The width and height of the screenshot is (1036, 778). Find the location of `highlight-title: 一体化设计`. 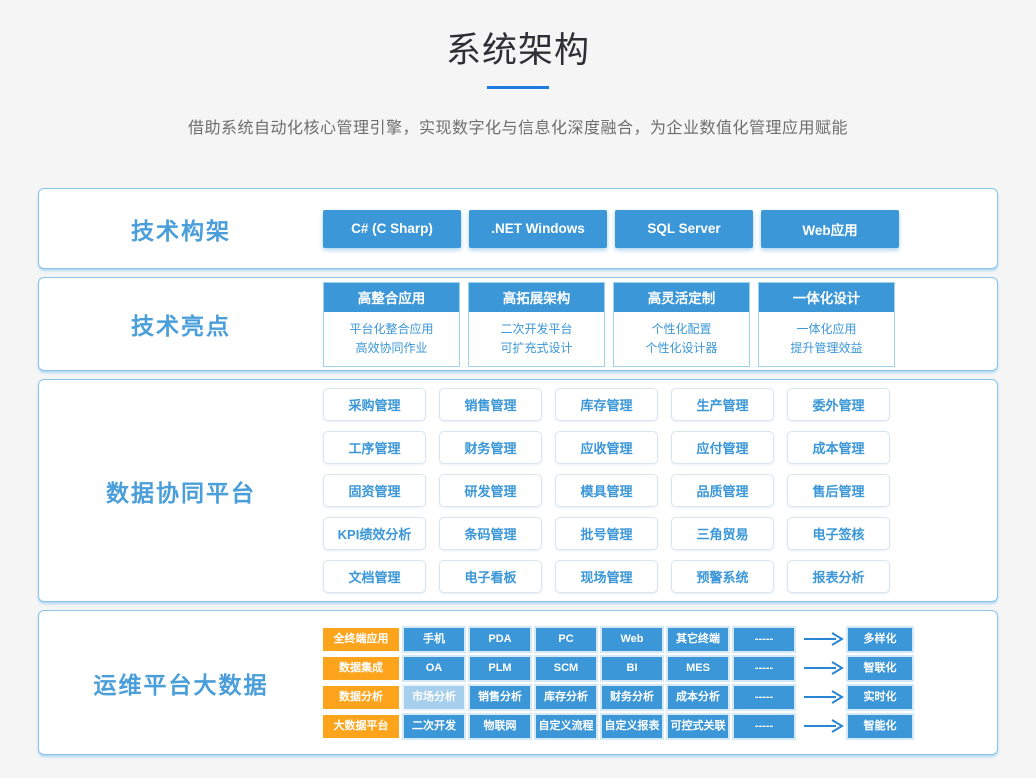

highlight-title: 一体化设计 is located at coordinates (826, 298).